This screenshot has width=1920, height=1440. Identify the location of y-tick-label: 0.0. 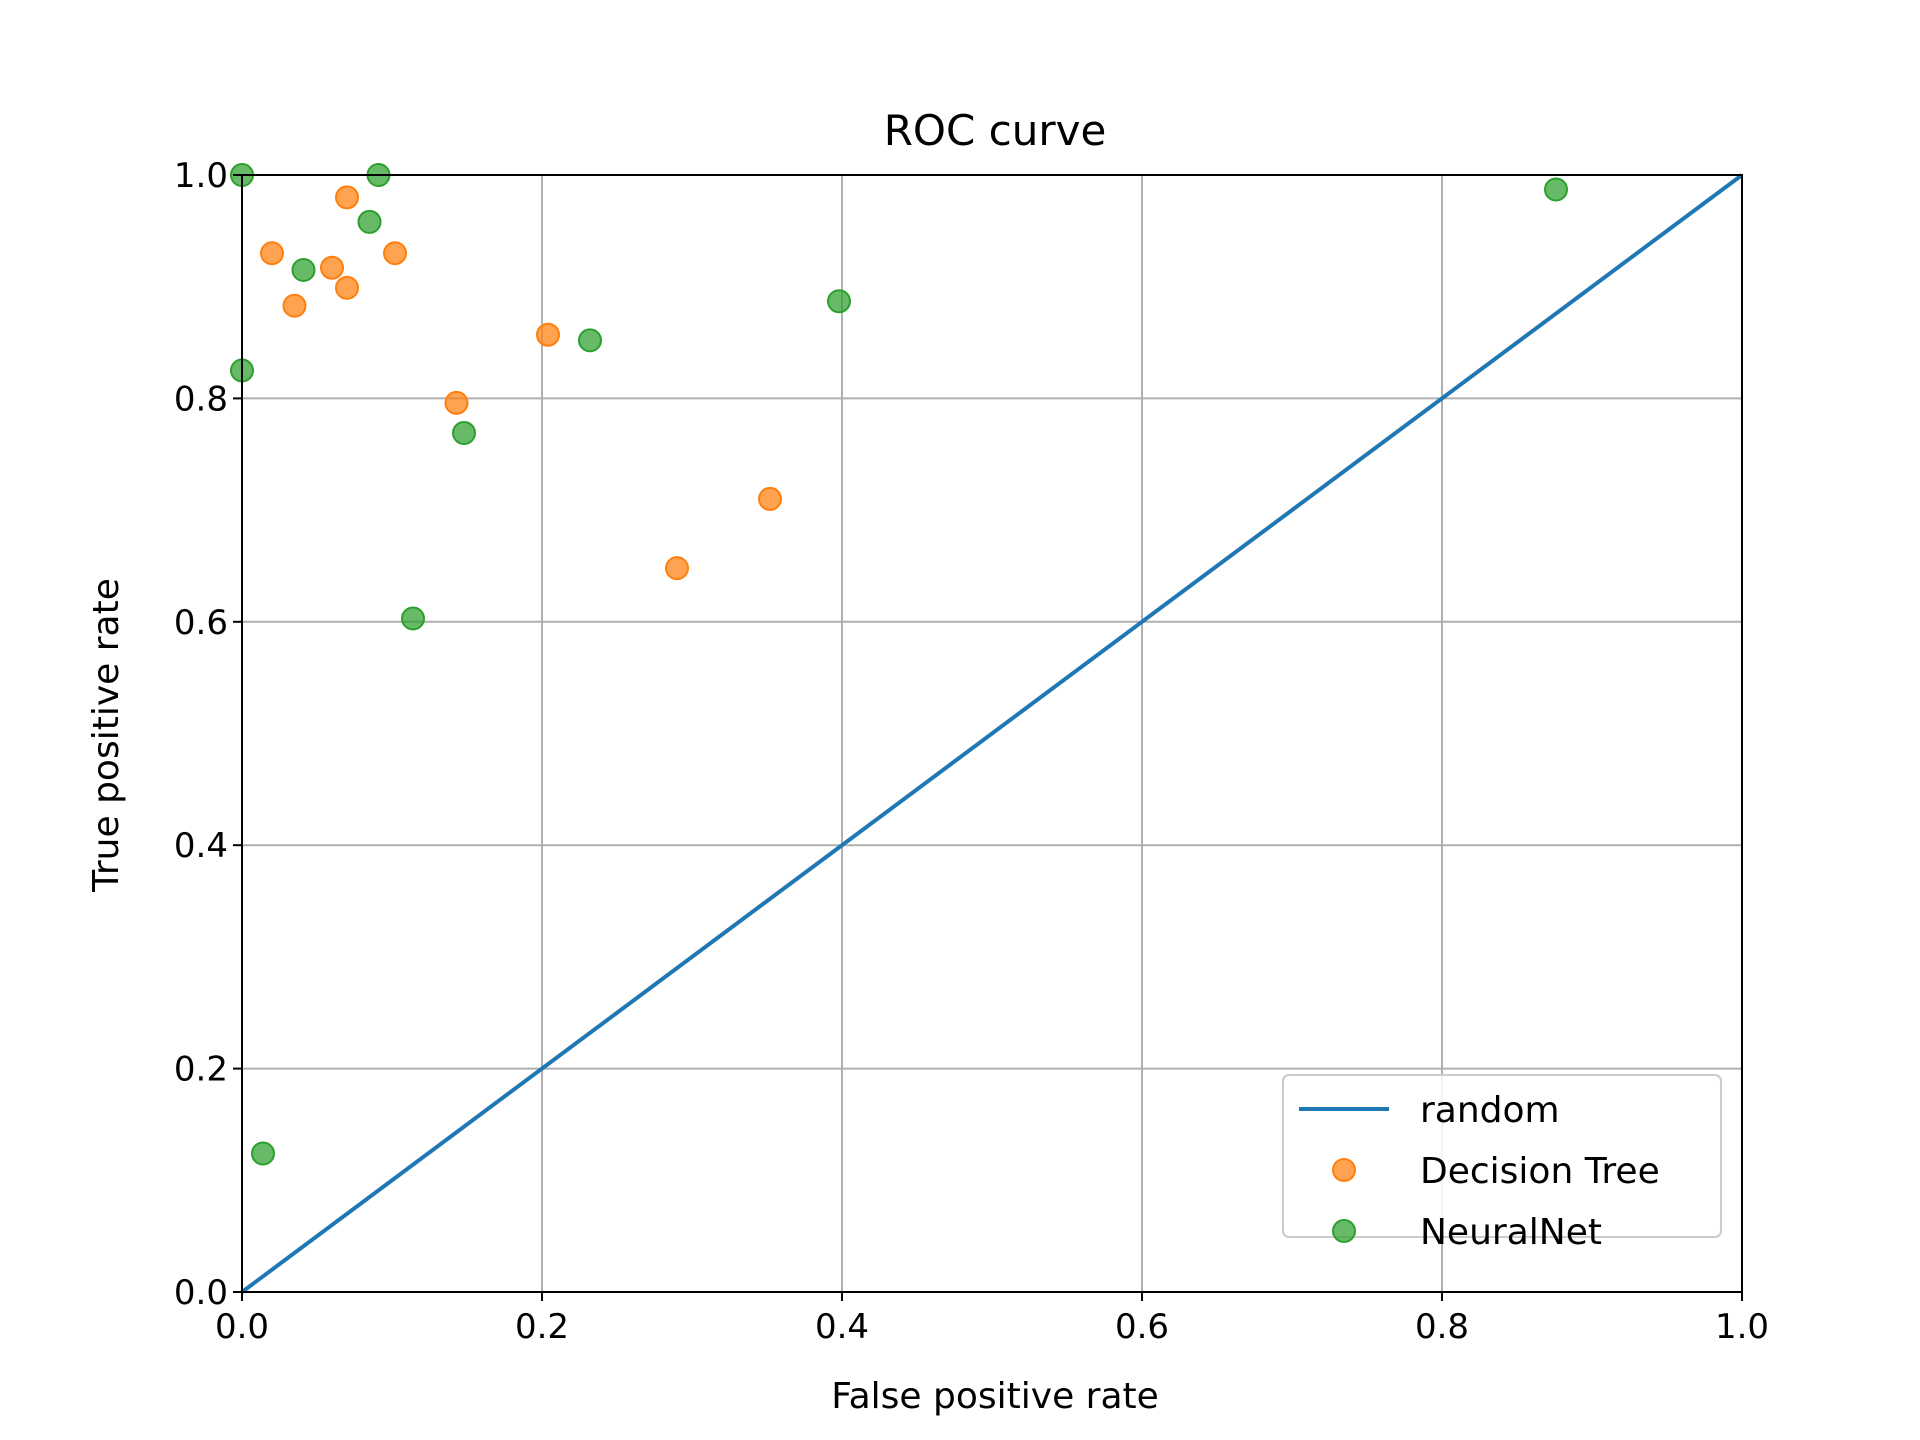
(201, 1293).